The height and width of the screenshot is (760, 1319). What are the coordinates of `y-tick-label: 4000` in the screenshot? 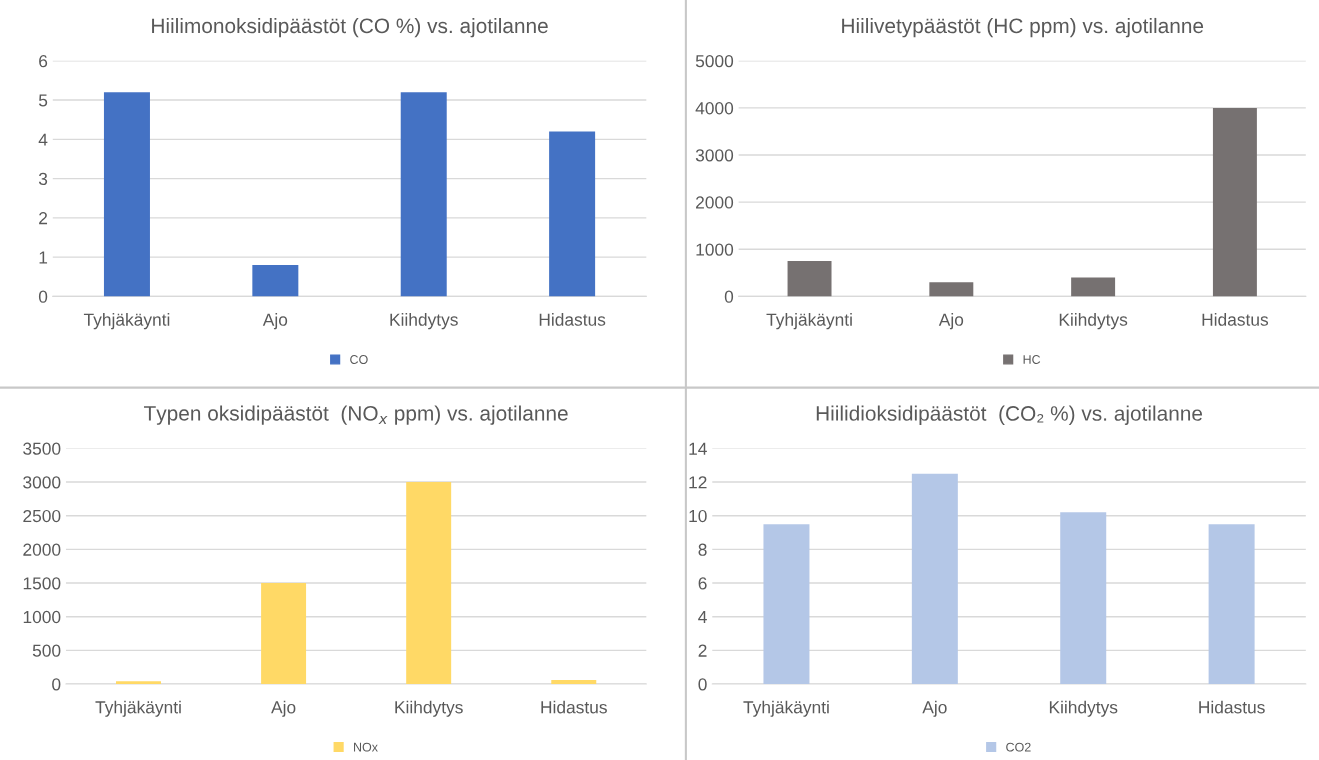 It's located at (714, 108).